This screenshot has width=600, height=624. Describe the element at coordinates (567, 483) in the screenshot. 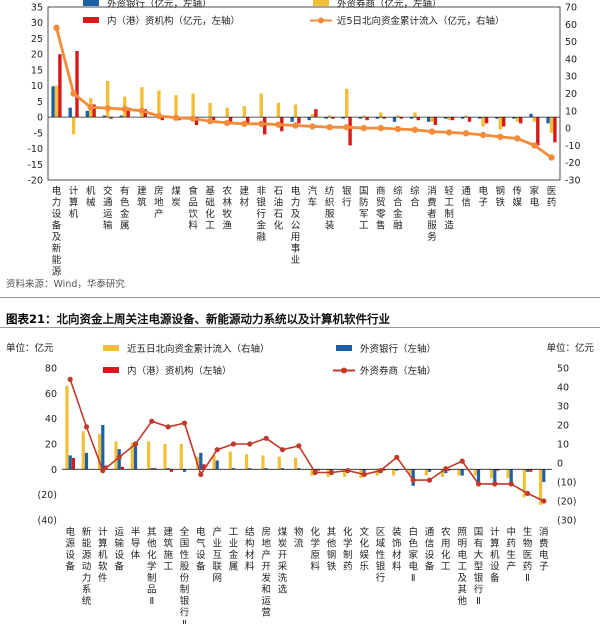

I see `y-right-tick-label: (10)` at that location.